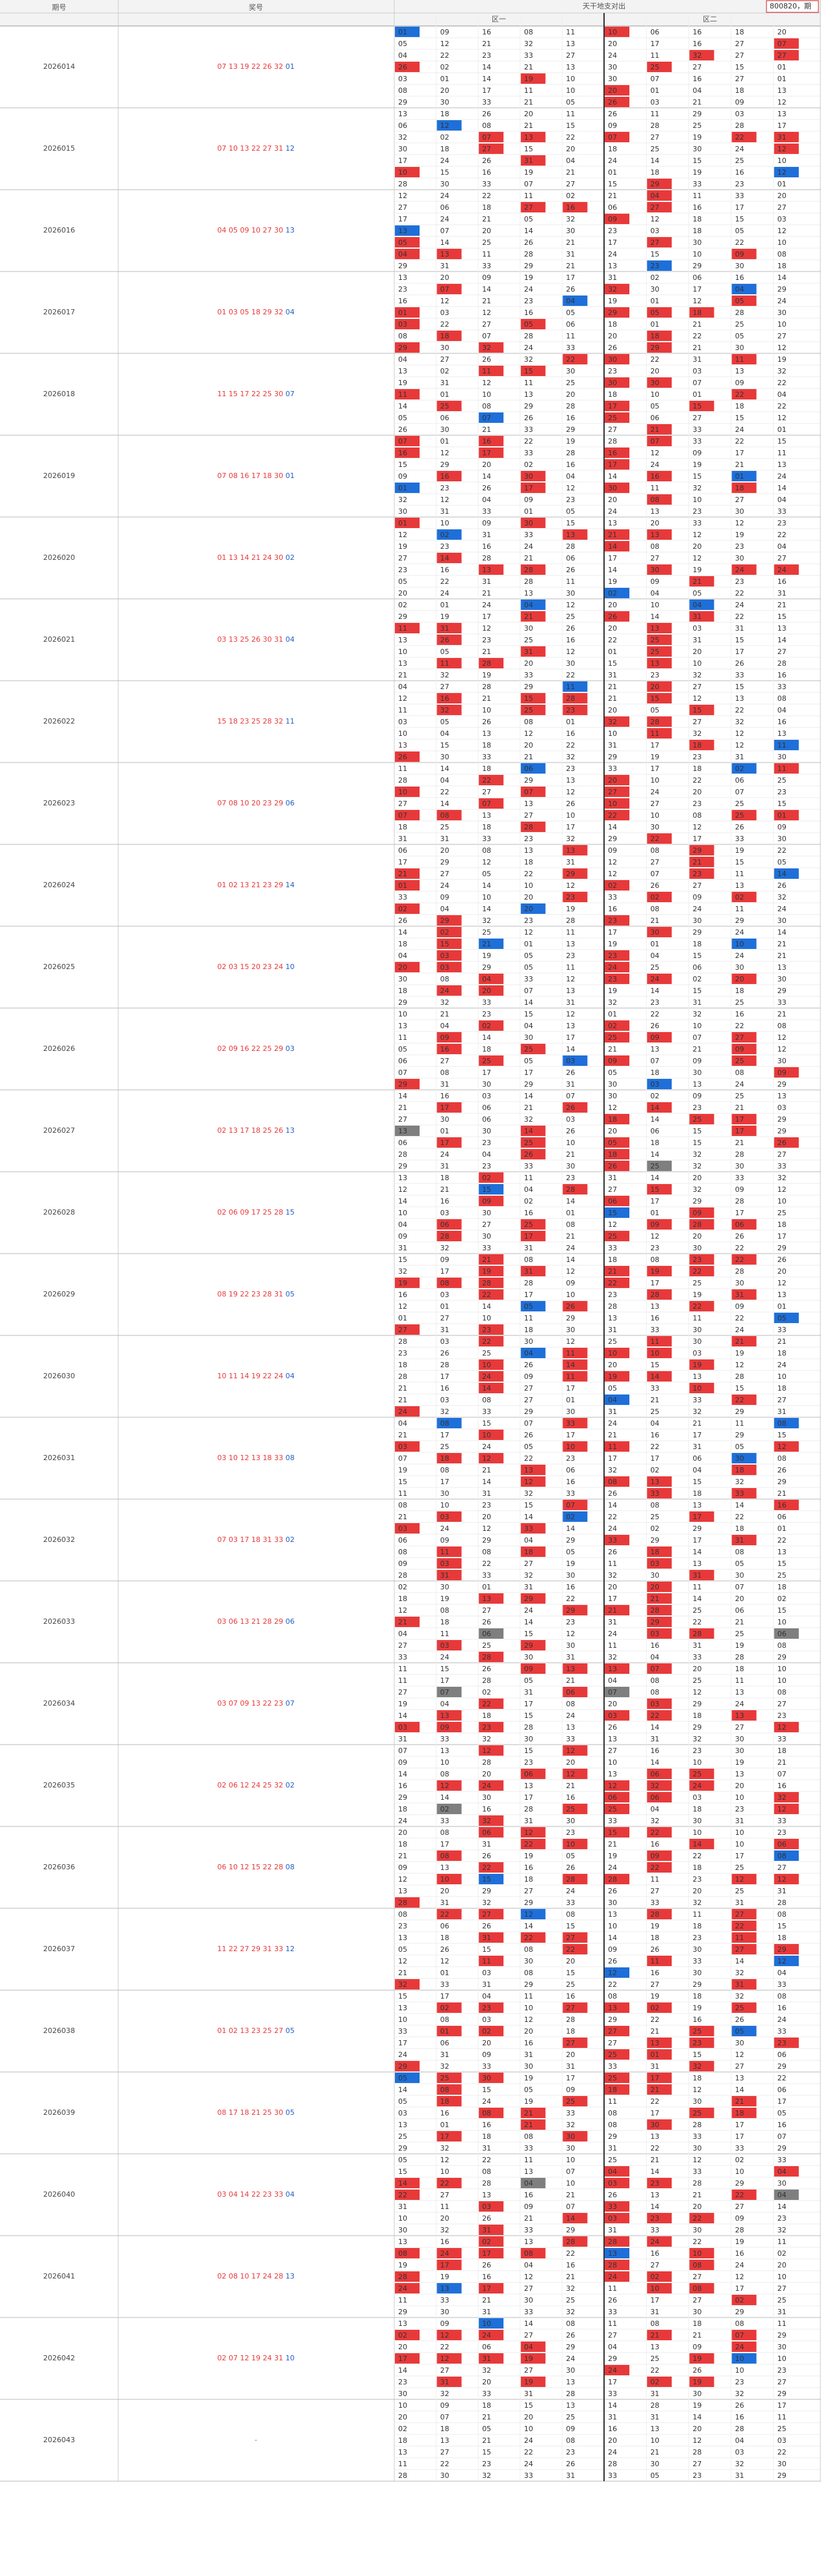  Describe the element at coordinates (445, 1224) in the screenshot. I see `cell-number: 06` at that location.